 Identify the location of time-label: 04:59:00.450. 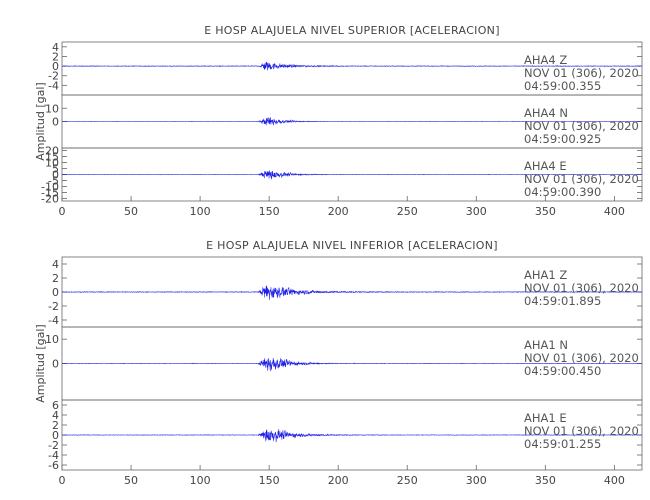
(562, 371).